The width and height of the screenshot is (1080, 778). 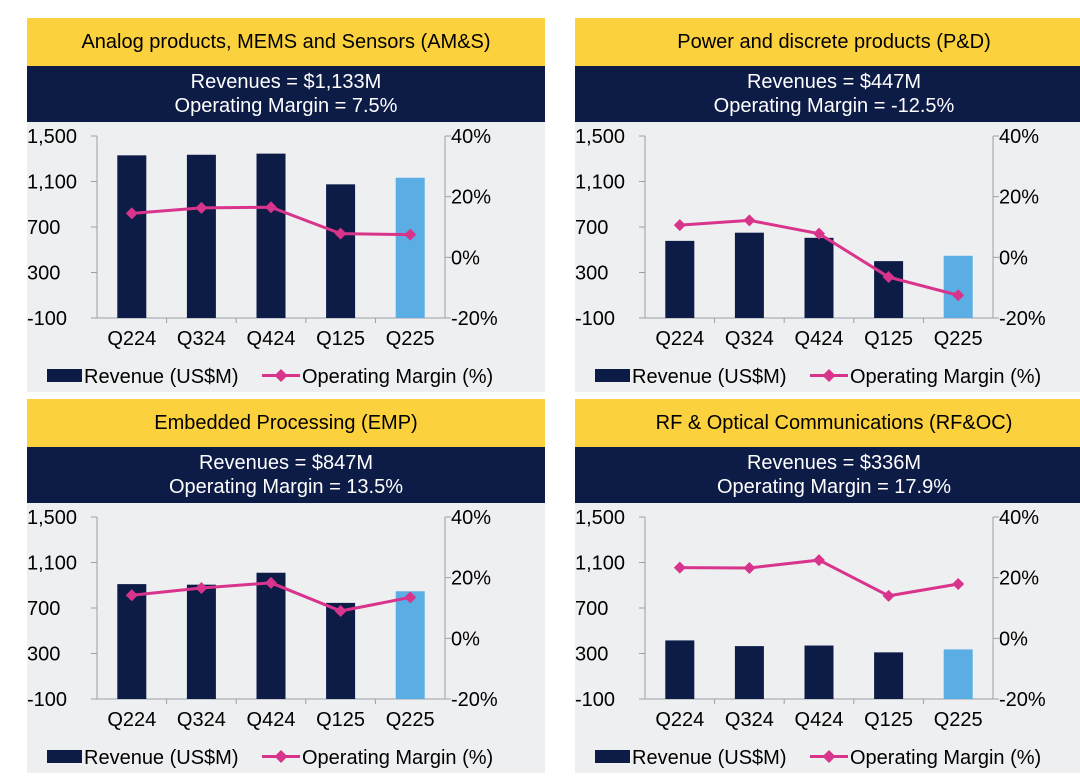 What do you see at coordinates (410, 339) in the screenshot?
I see `x-tick-label: Q225` at bounding box center [410, 339].